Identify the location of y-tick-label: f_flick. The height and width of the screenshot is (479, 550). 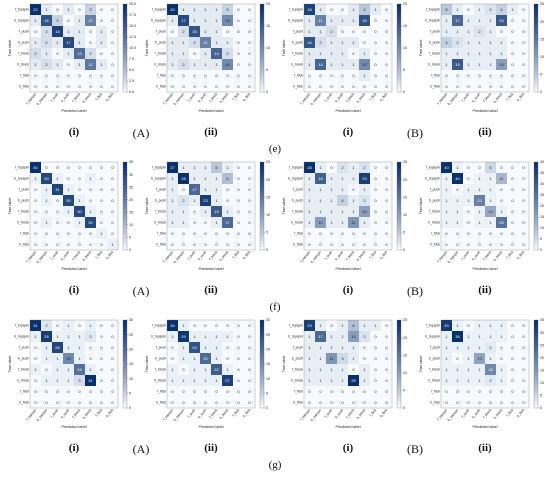
(24, 392).